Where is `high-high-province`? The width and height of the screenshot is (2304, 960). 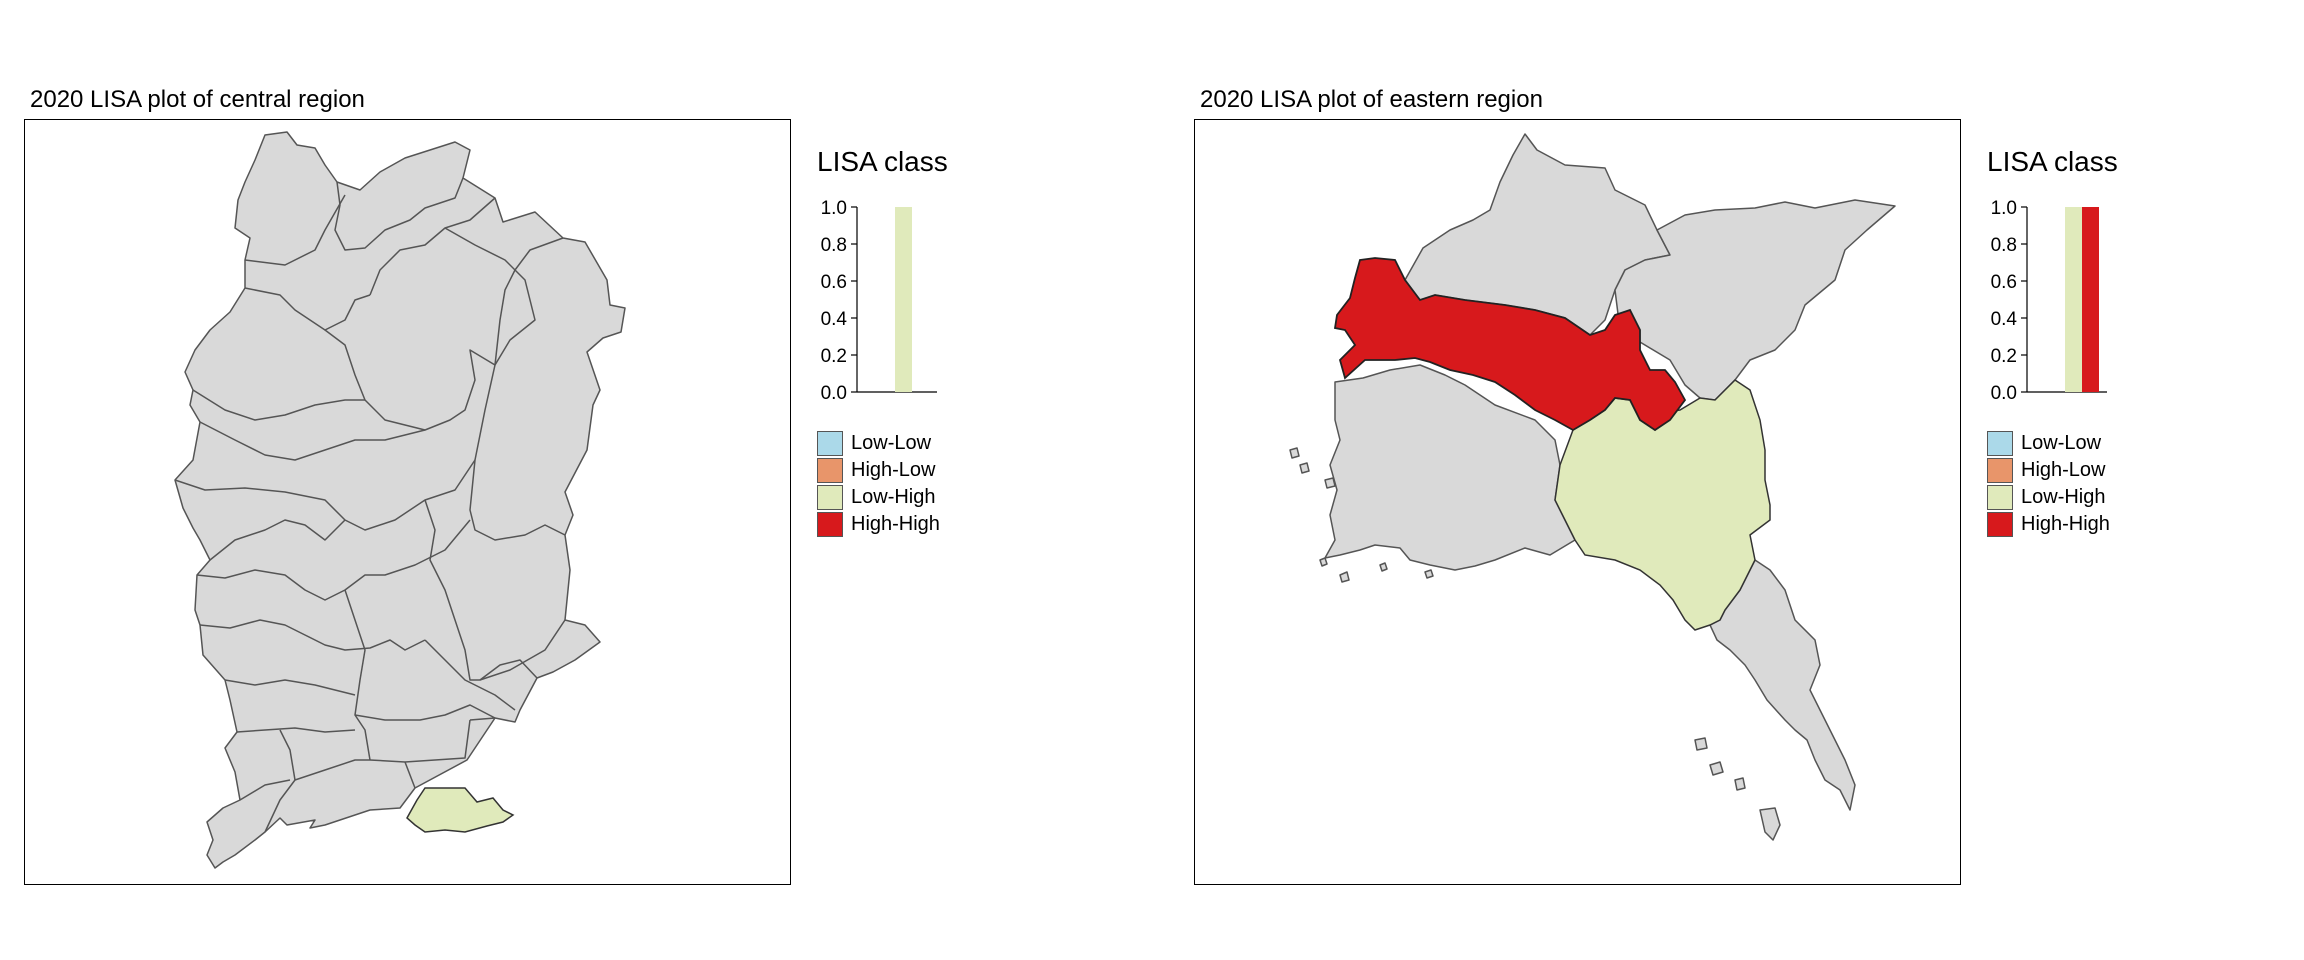
high-high-province is located at coordinates (1510, 344).